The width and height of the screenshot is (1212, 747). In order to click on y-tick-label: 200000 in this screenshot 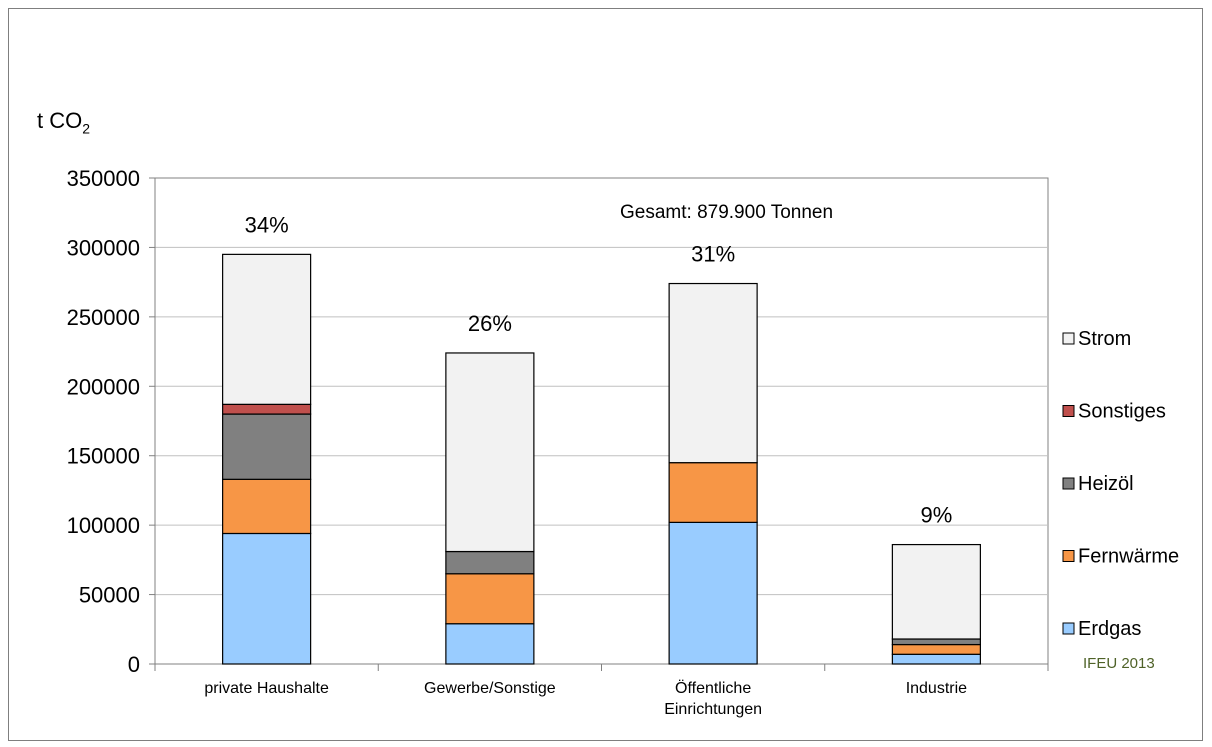, I will do `click(103, 386)`.